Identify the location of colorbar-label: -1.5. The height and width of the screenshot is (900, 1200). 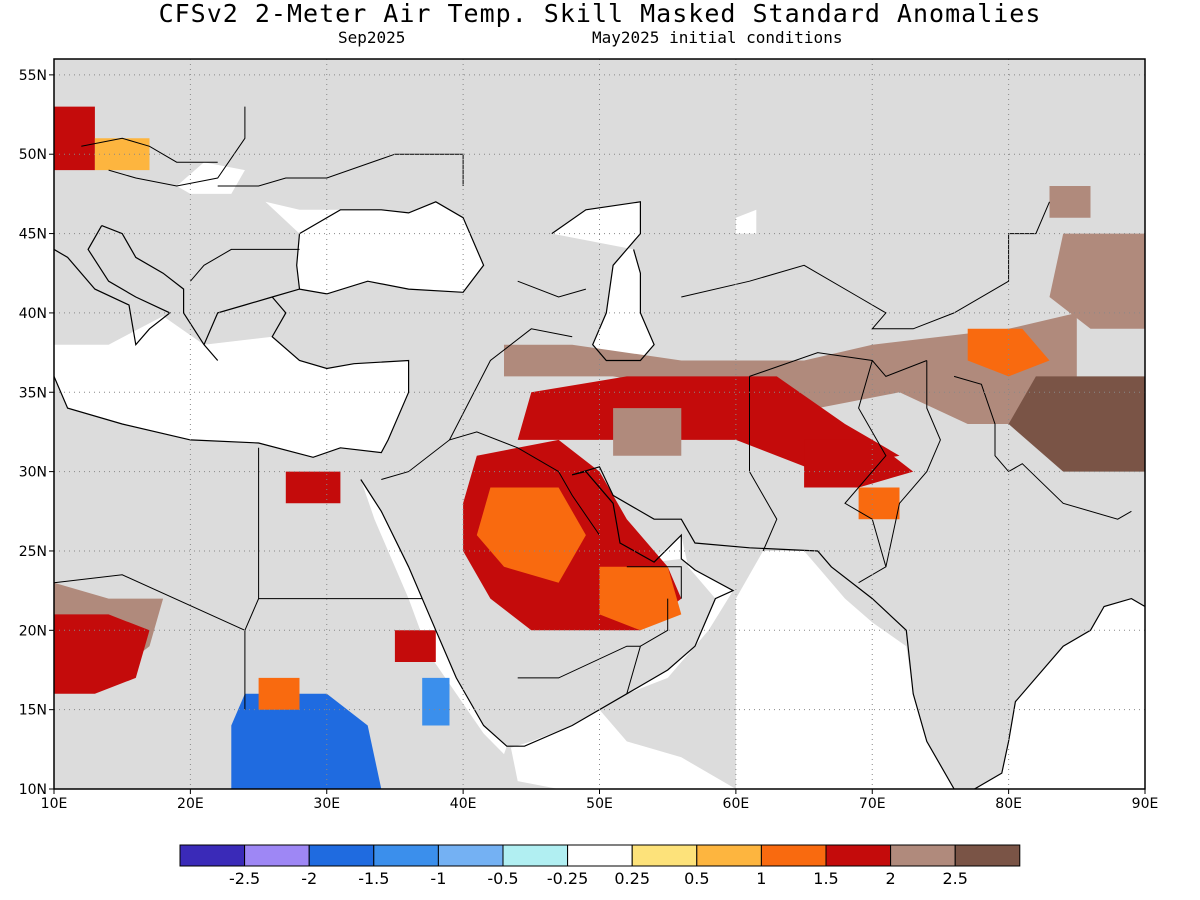
(373, 878).